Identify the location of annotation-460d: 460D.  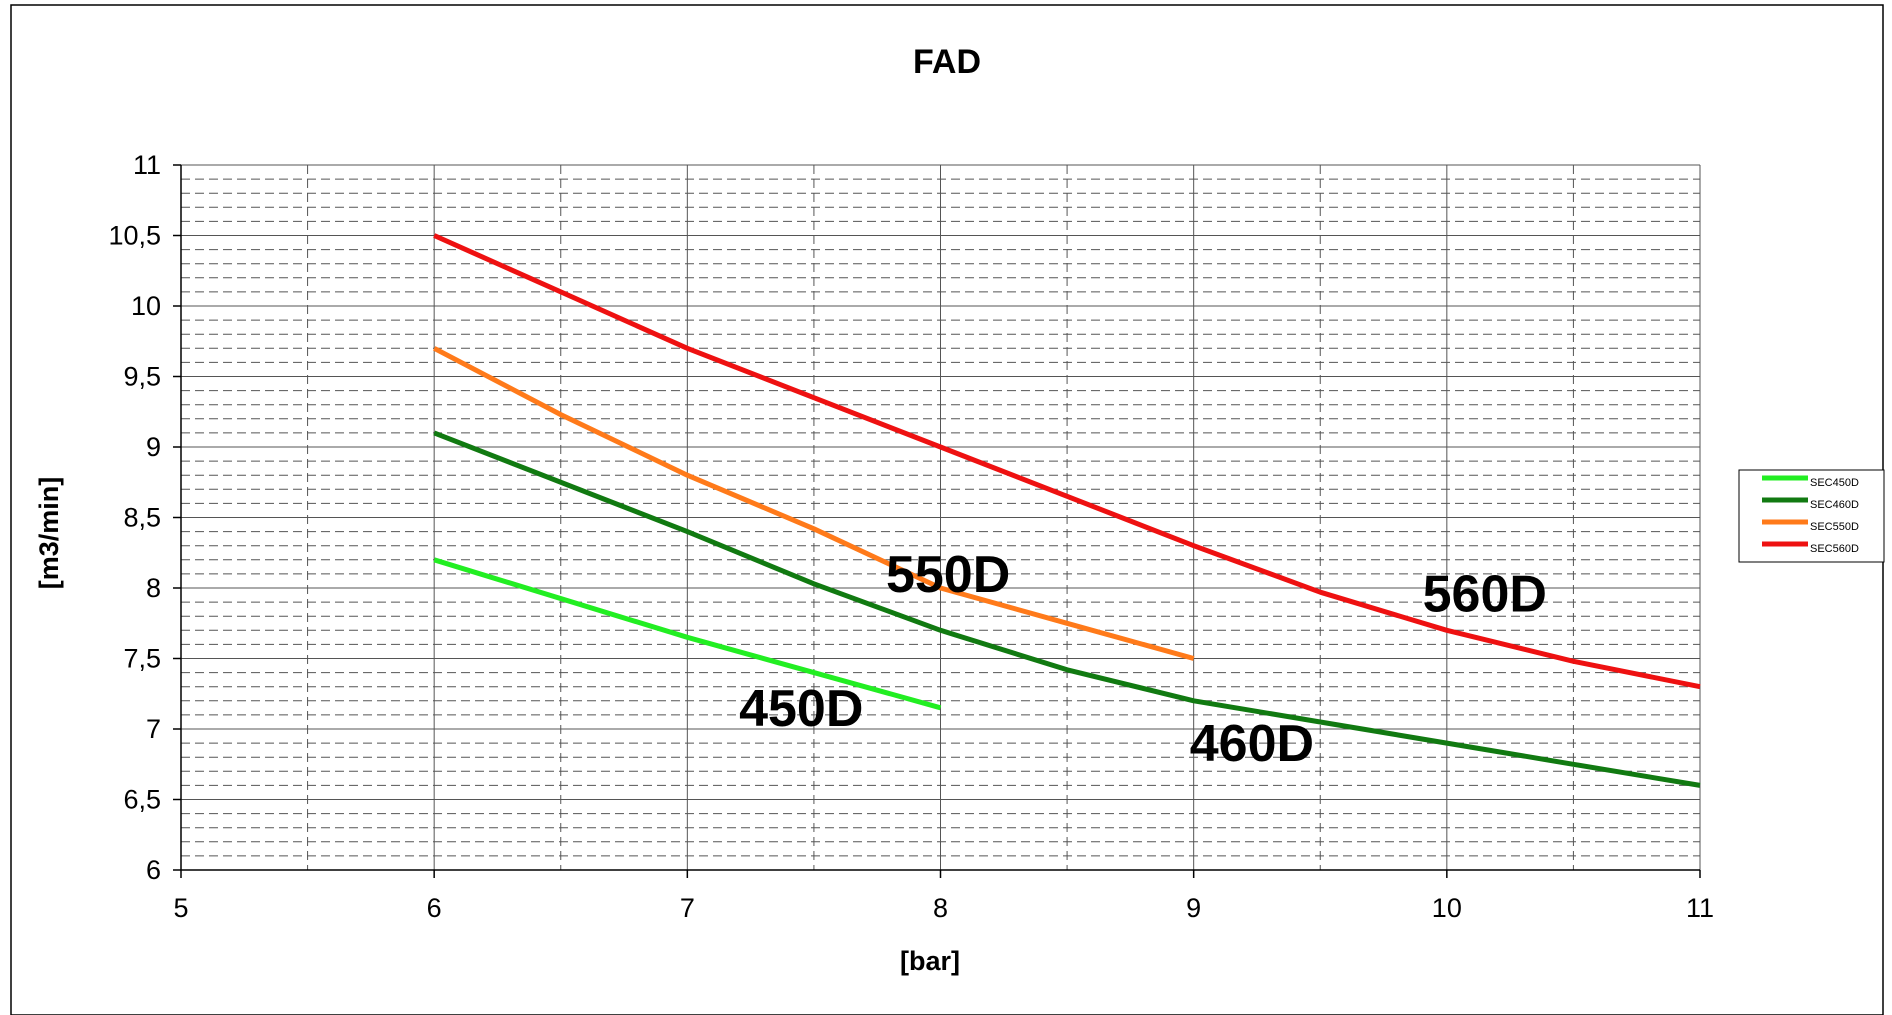
(1252, 744).